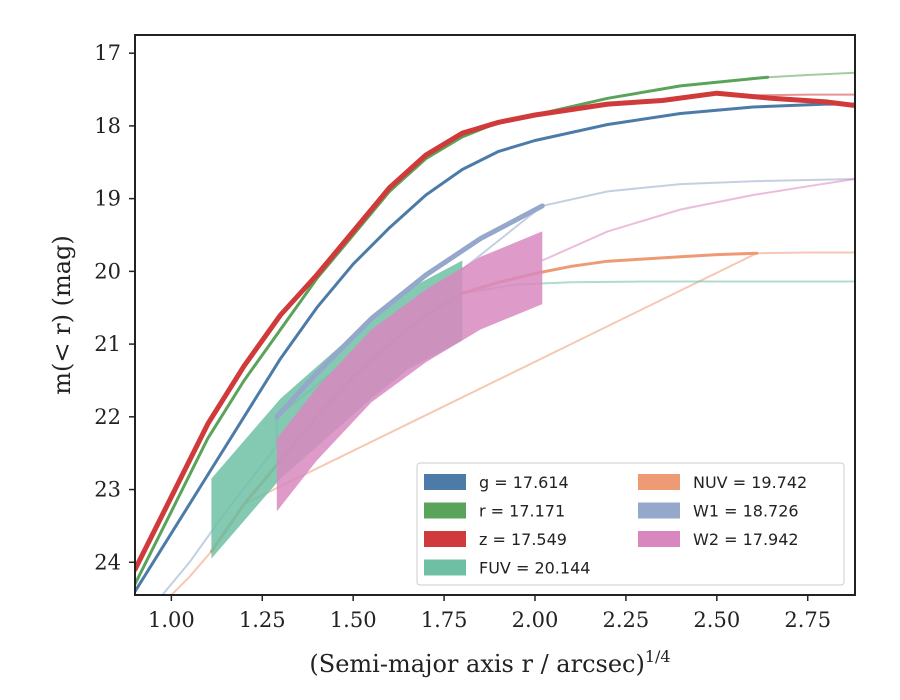 Image resolution: width=900 pixels, height=700 pixels. What do you see at coordinates (62, 314) in the screenshot?
I see `y-axis-label: m(< r) (mag)` at bounding box center [62, 314].